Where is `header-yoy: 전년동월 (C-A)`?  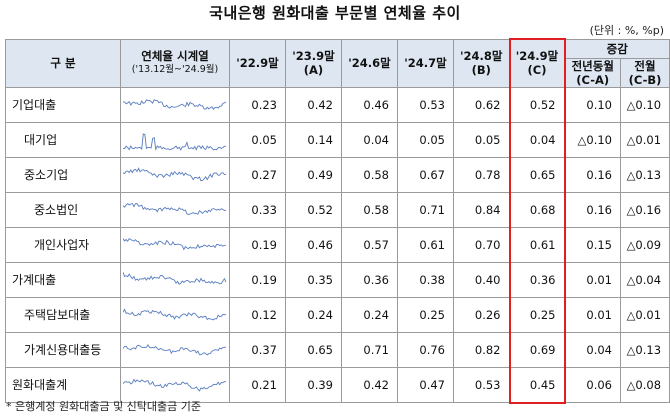 header-yoy: 전년동월 (C-A) is located at coordinates (592, 72).